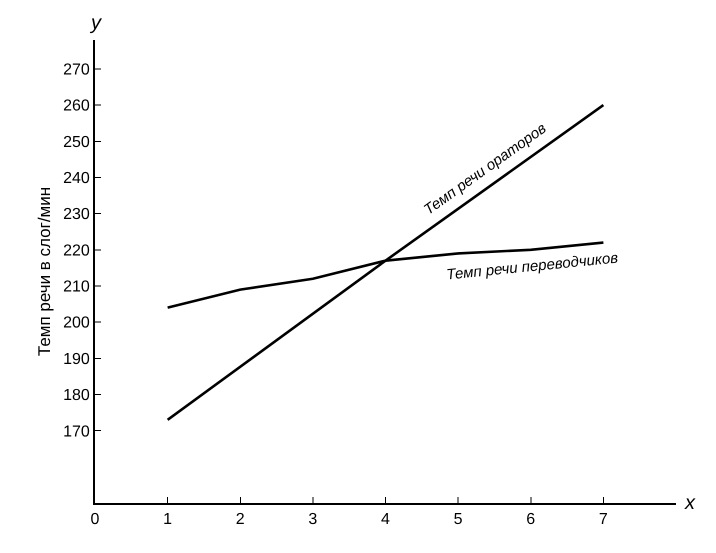  Describe the element at coordinates (95, 519) in the screenshot. I see `x-tick-label: 0` at that location.